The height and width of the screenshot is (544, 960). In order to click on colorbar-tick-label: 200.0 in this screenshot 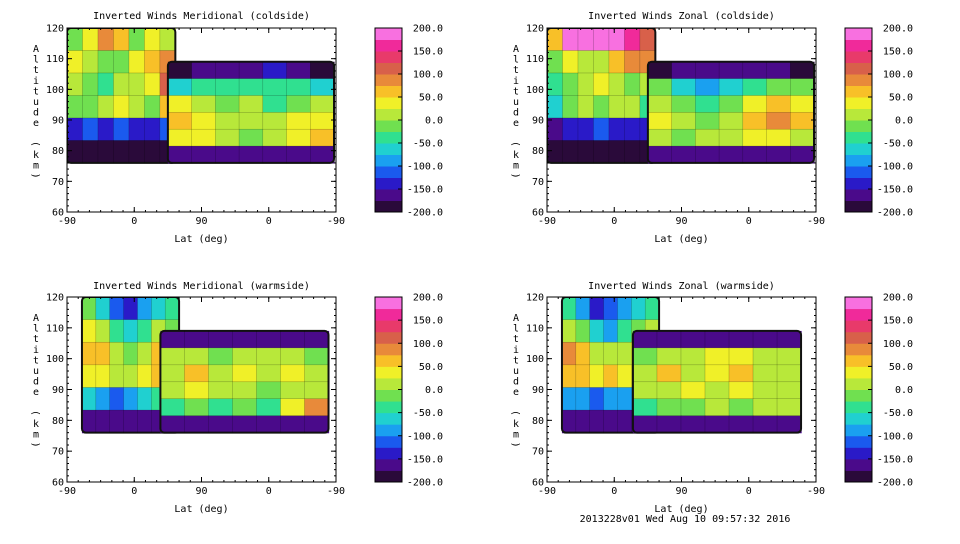, I will do `click(898, 29)`.